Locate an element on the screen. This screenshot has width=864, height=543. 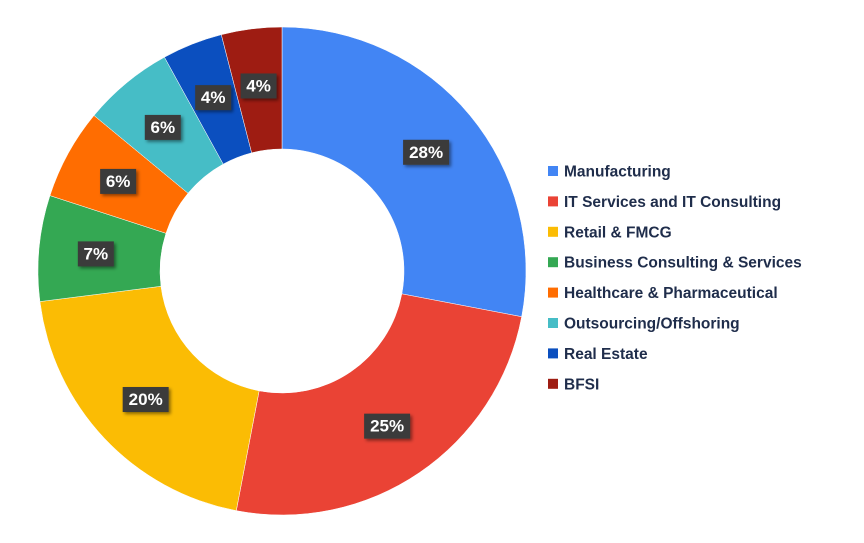
legend-item-bfsi: BFSI is located at coordinates (573, 384).